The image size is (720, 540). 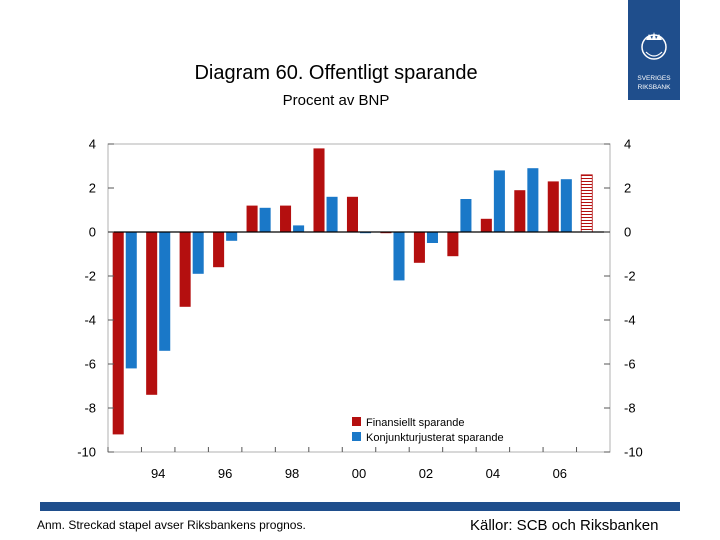 What do you see at coordinates (566, 205) in the screenshot?
I see `bar-konjunktur-2006` at bounding box center [566, 205].